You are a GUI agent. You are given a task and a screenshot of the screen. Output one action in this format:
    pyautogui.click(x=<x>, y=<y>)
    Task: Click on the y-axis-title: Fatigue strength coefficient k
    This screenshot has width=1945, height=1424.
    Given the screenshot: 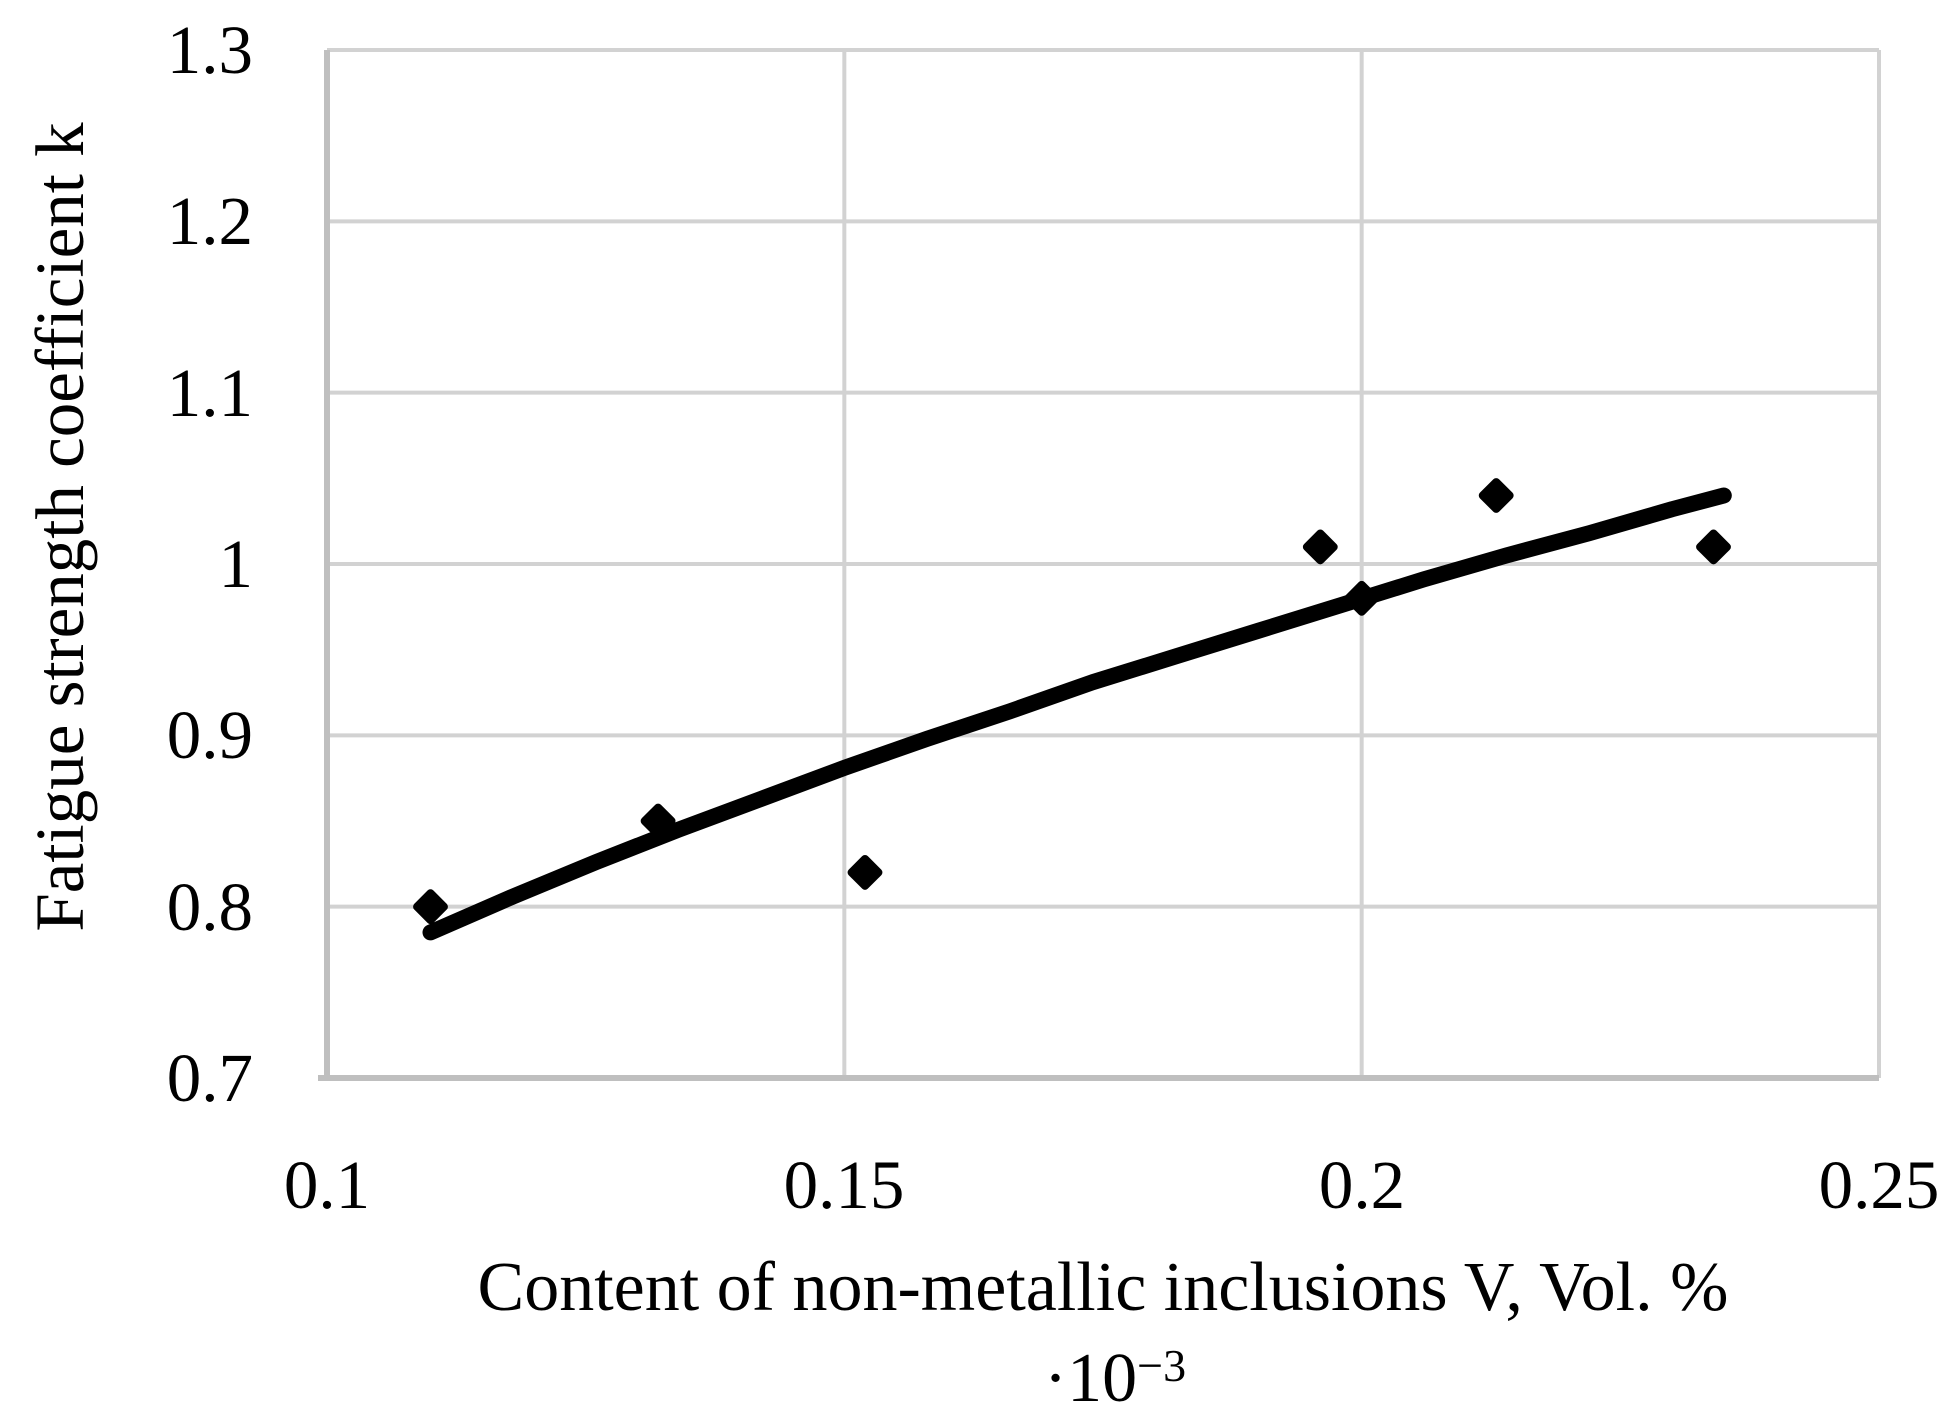 What is the action you would take?
    pyautogui.click(x=60, y=527)
    